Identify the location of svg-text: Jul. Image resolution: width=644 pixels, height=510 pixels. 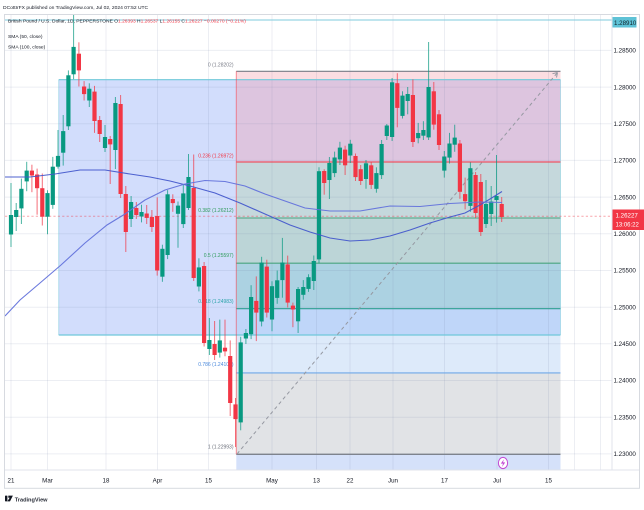
(497, 481).